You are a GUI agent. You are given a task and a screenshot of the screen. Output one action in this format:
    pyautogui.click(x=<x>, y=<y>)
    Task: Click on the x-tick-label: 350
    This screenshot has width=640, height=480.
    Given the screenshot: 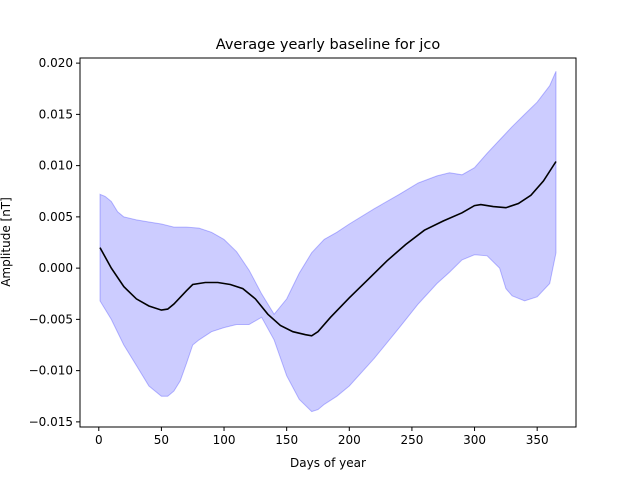 What is the action you would take?
    pyautogui.click(x=537, y=440)
    